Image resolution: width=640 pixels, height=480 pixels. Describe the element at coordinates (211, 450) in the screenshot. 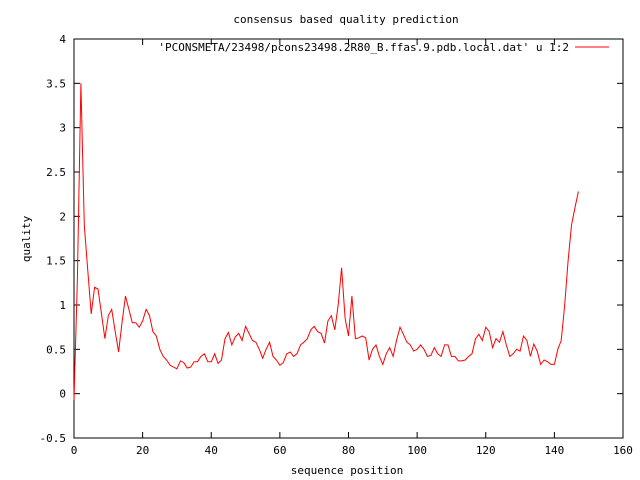

I see `x-tick-label: 40` at that location.